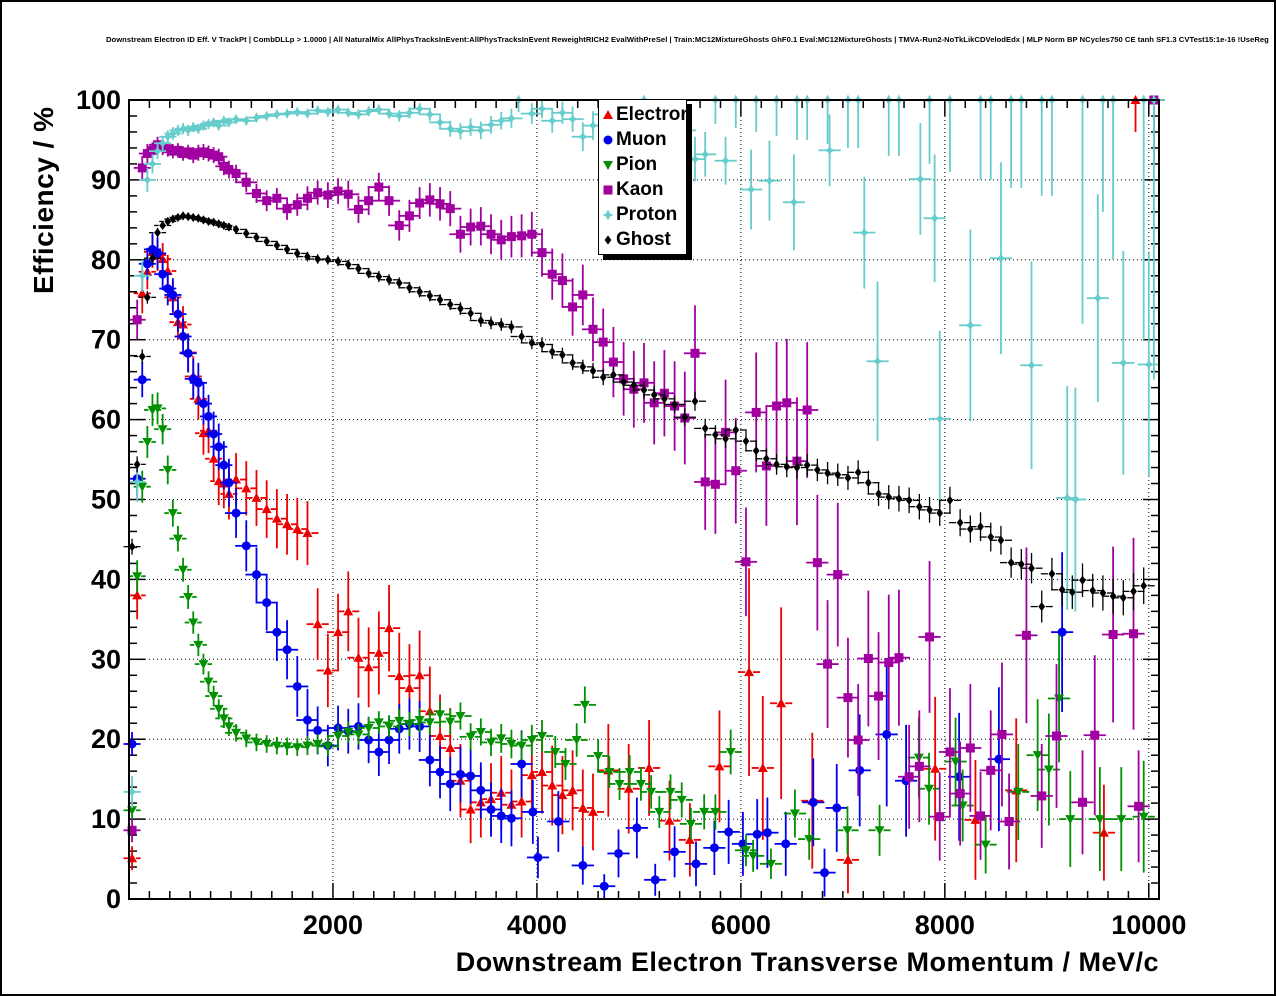 The width and height of the screenshot is (1276, 996). What do you see at coordinates (98, 100) in the screenshot?
I see `svg-text: 100` at bounding box center [98, 100].